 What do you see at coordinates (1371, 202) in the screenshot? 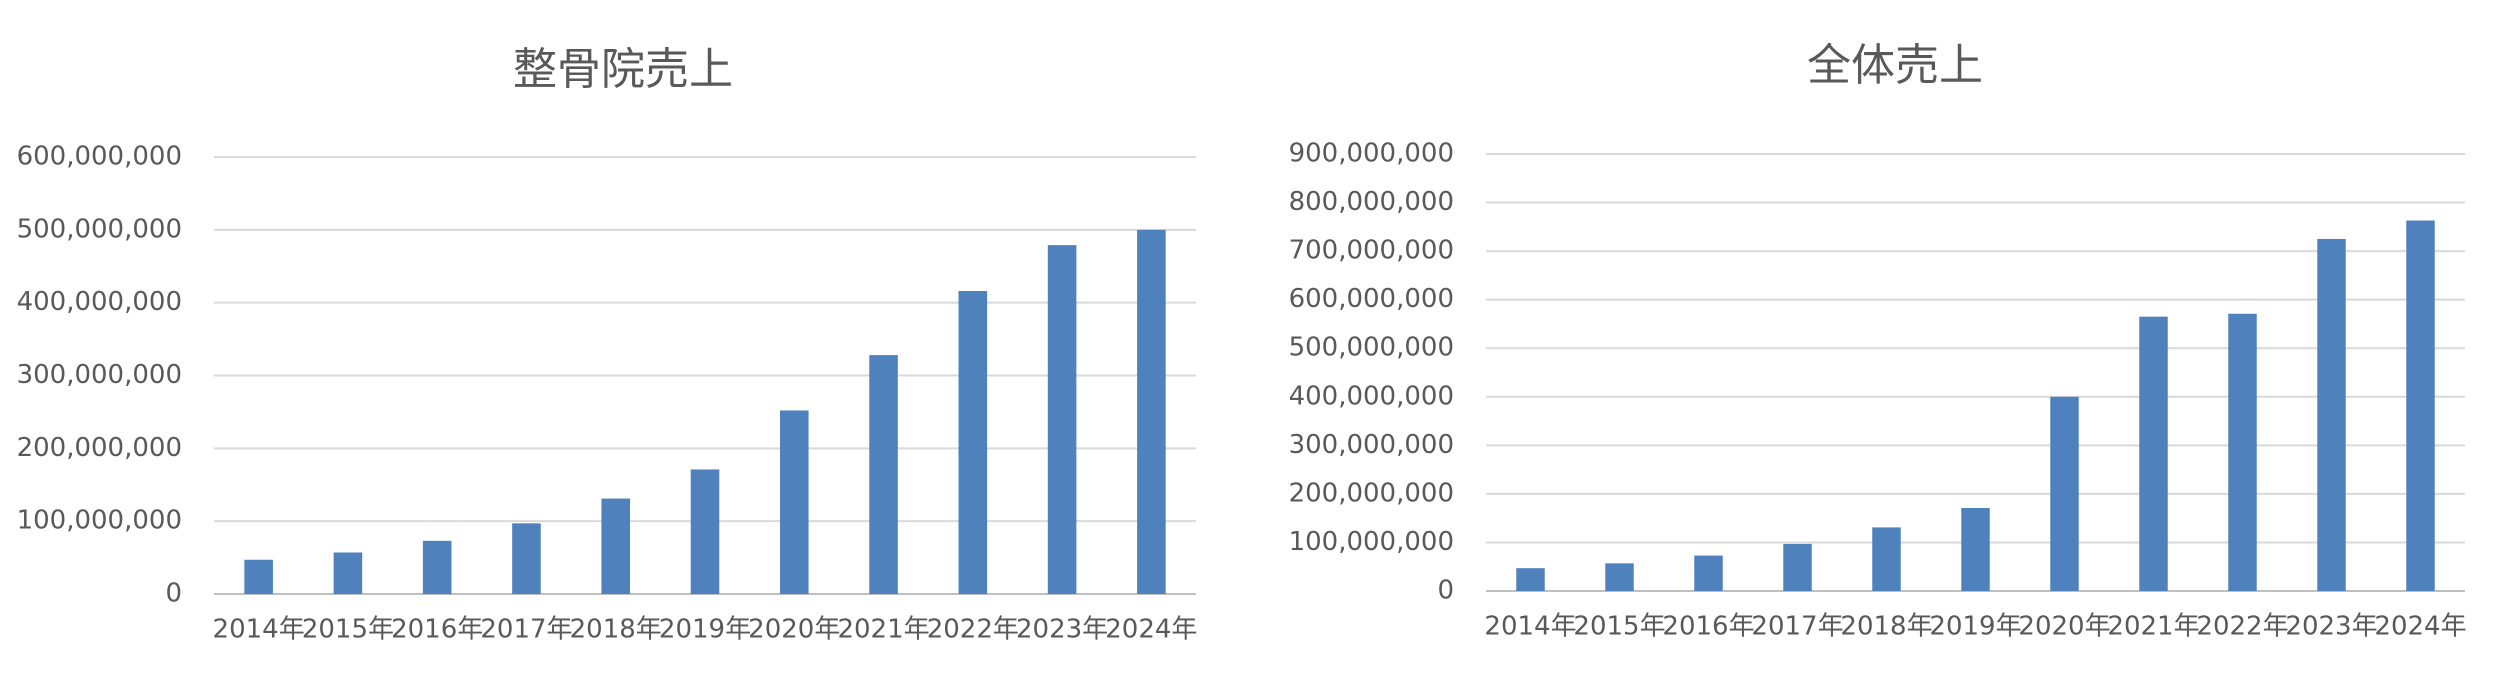
I see `y-tick-label: 800,000,000` at bounding box center [1371, 202].